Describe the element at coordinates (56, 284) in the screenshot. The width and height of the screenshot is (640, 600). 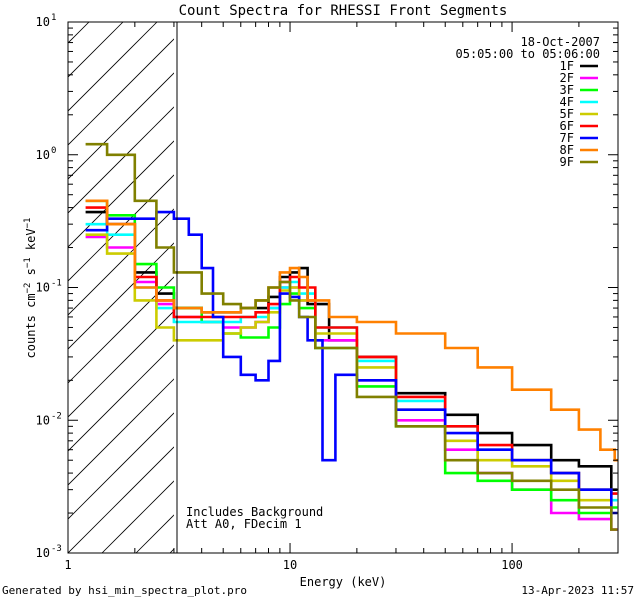
I see `y-tick-exponent: -1` at that location.